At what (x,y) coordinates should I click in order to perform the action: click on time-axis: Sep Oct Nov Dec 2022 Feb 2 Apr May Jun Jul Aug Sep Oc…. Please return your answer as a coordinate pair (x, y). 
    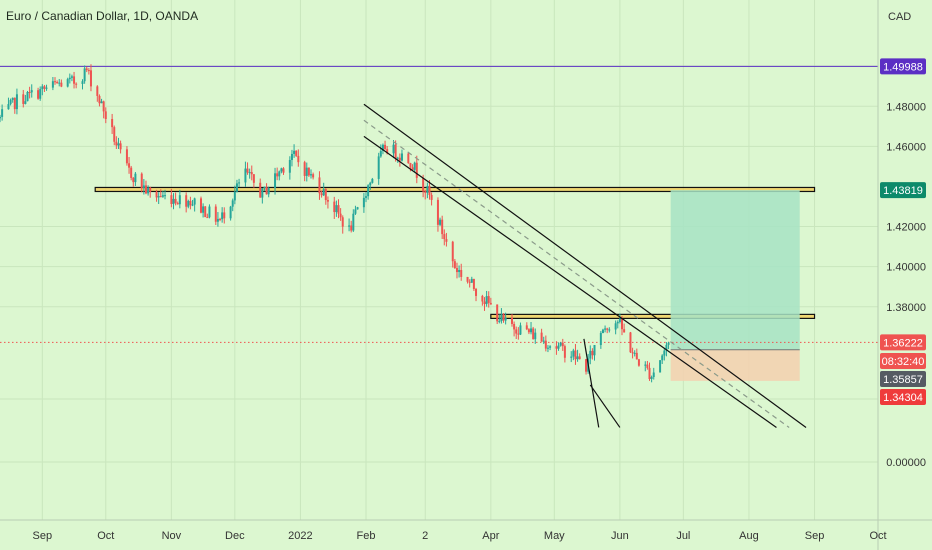
    Looking at the image, I should click on (460, 536).